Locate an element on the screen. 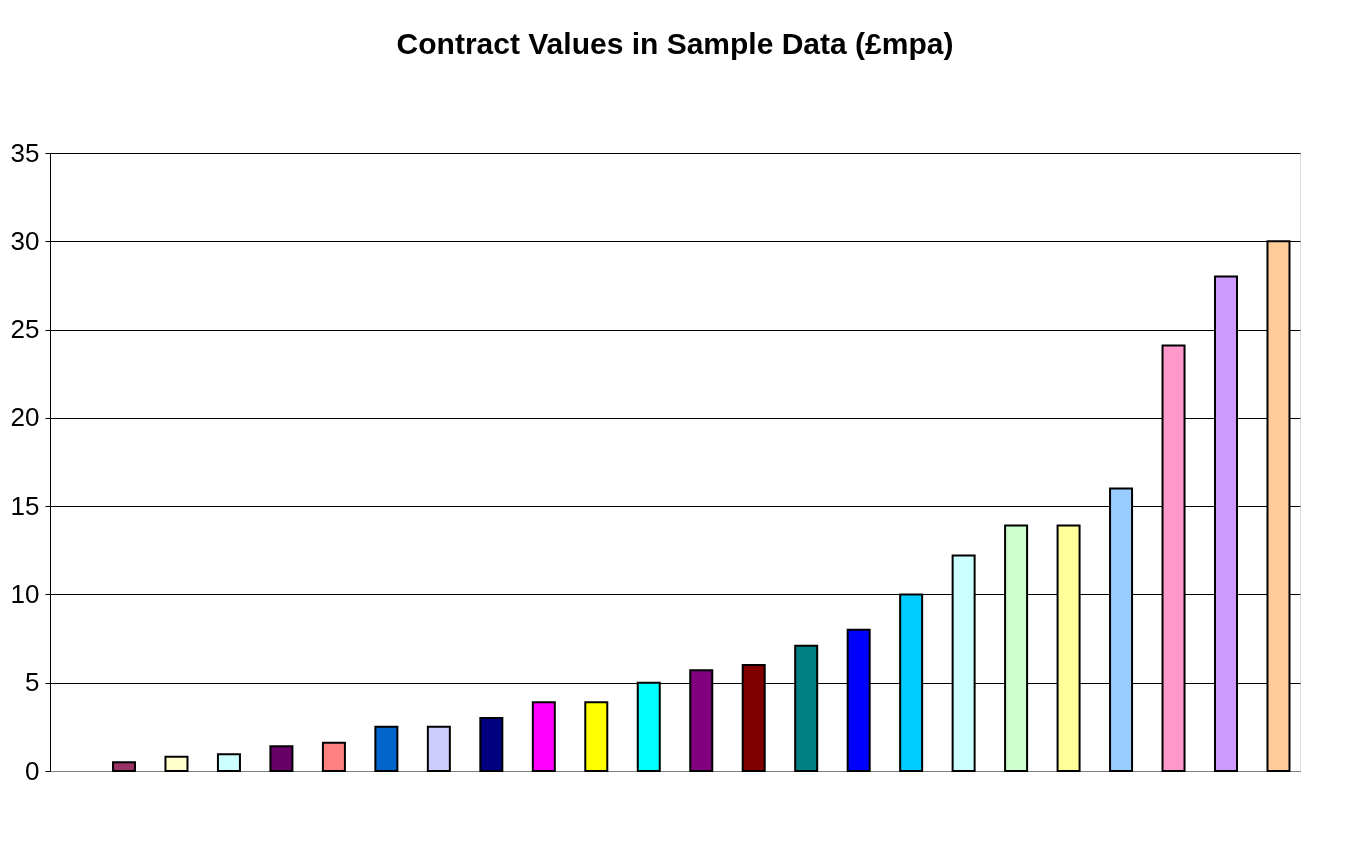 The image size is (1346, 856). y-tick-label: 25 is located at coordinates (25, 329).